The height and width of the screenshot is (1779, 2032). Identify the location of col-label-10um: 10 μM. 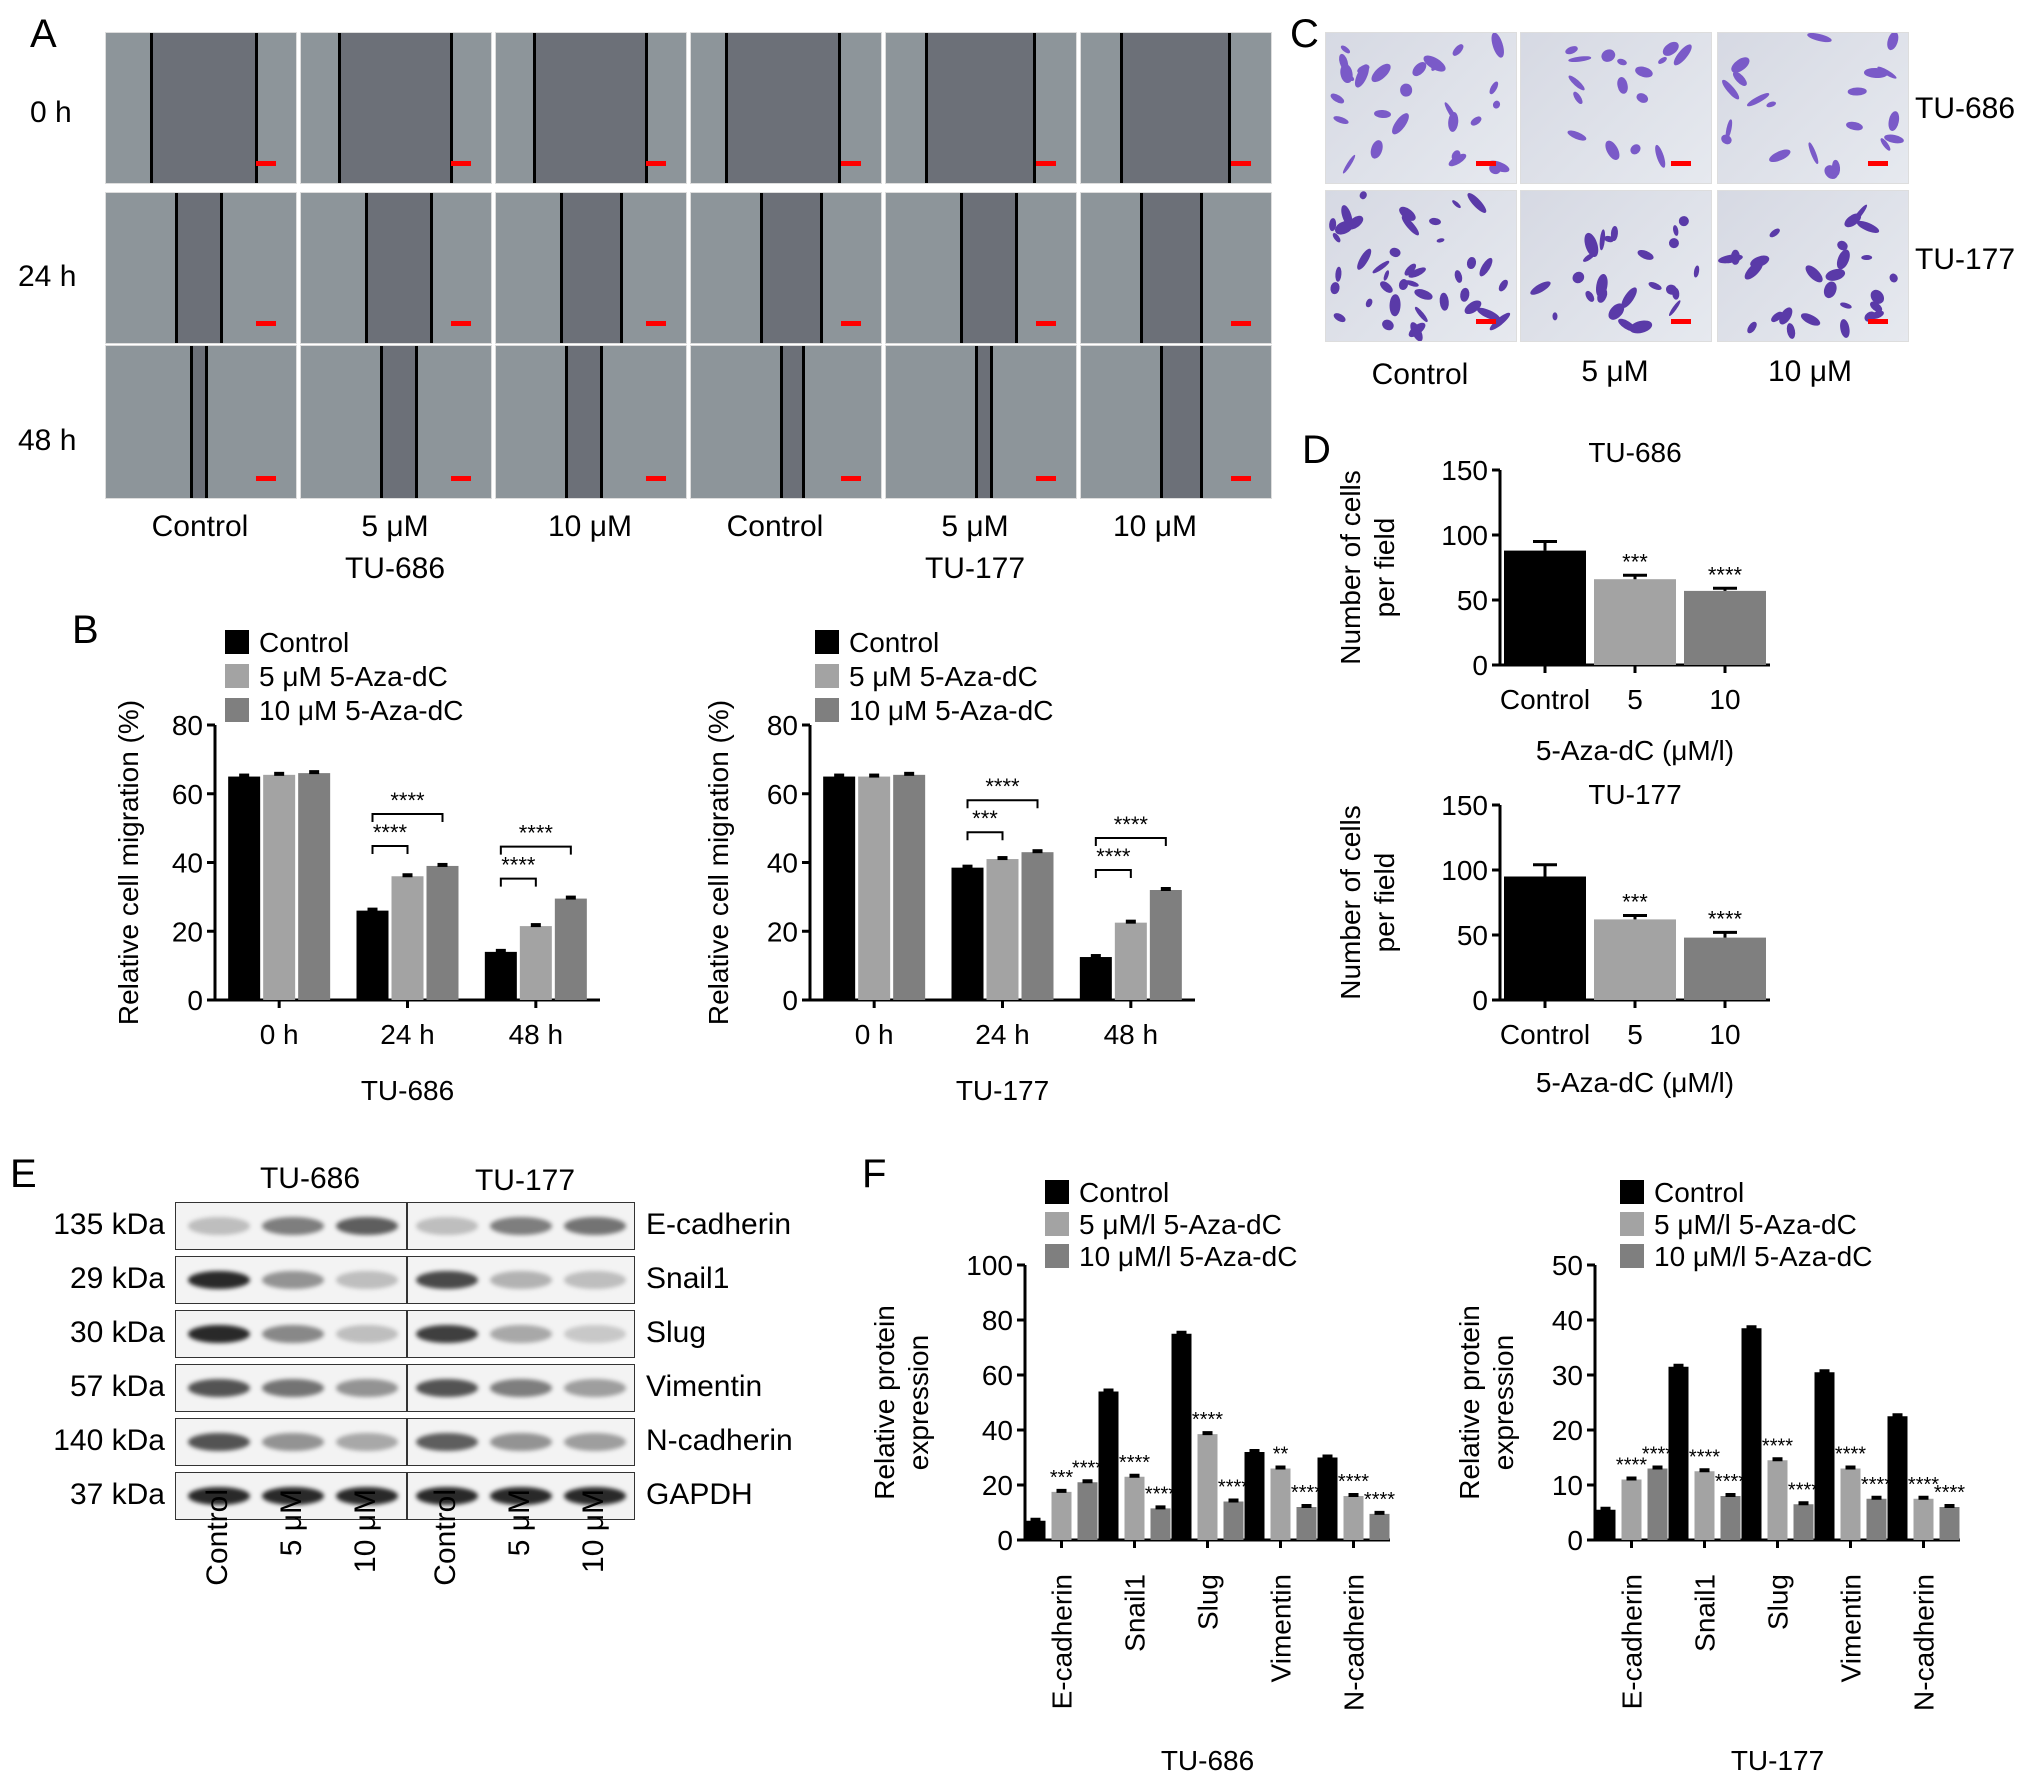
(1810, 371).